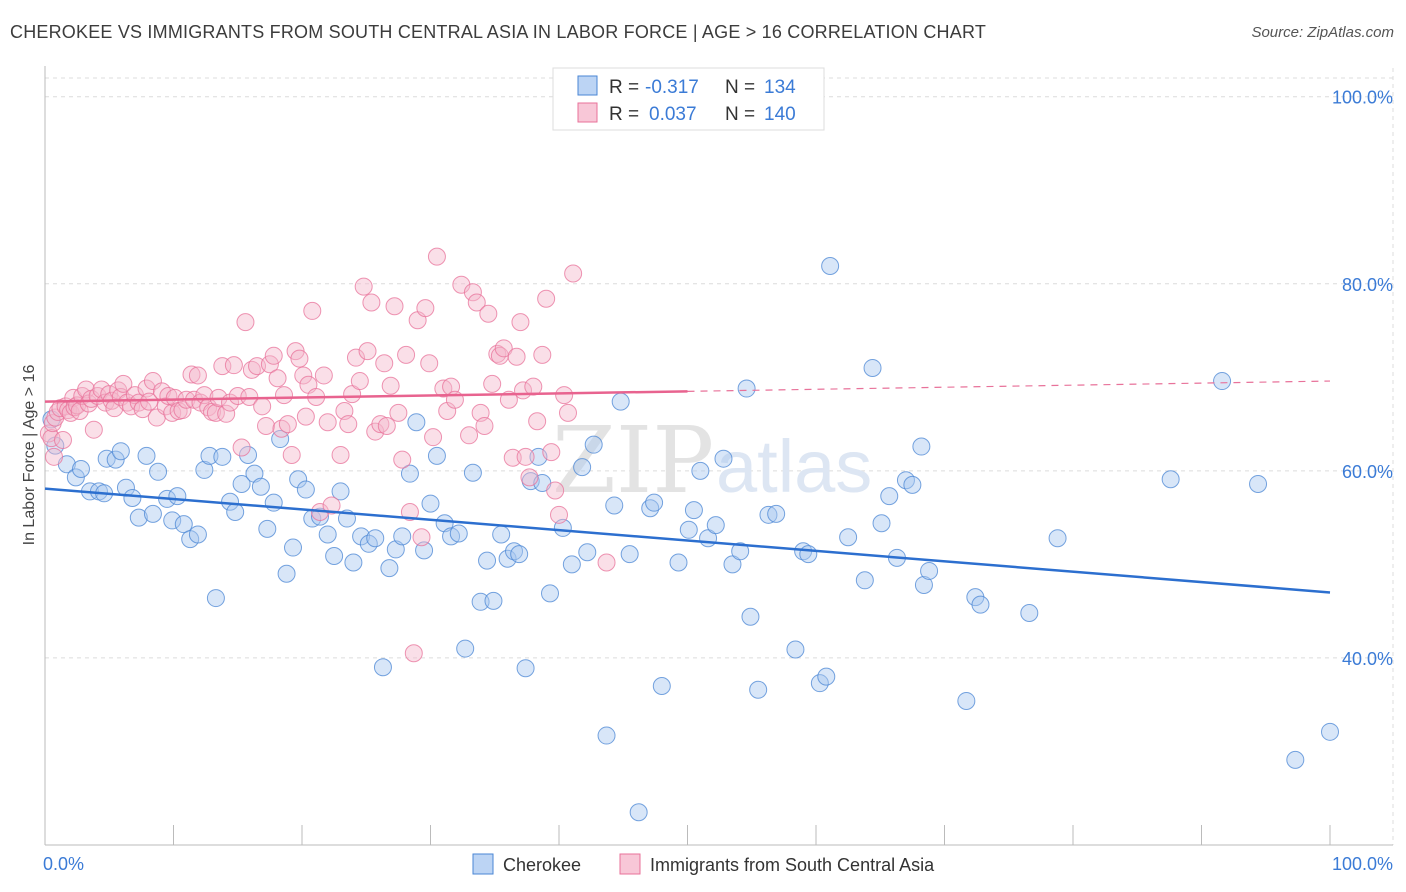 The image size is (1406, 892). Describe the element at coordinates (633, 460) in the screenshot. I see `watermark-zip: ZIP` at that location.